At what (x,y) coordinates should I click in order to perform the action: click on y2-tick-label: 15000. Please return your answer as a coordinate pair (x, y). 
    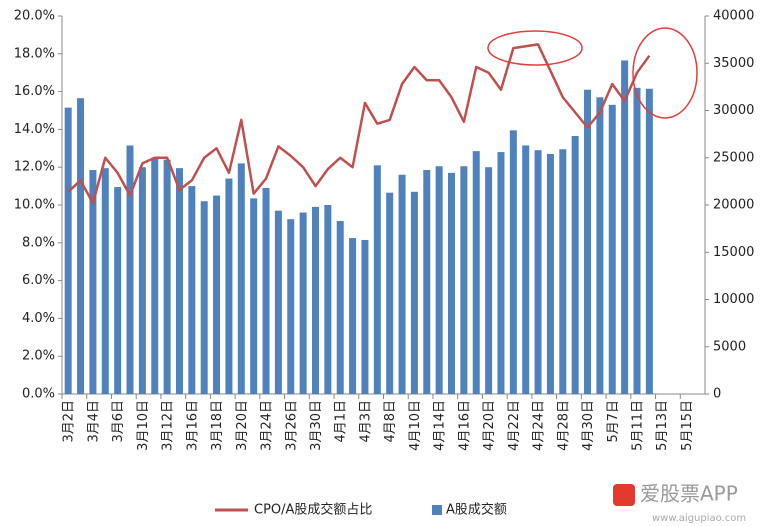
    Looking at the image, I should click on (733, 252).